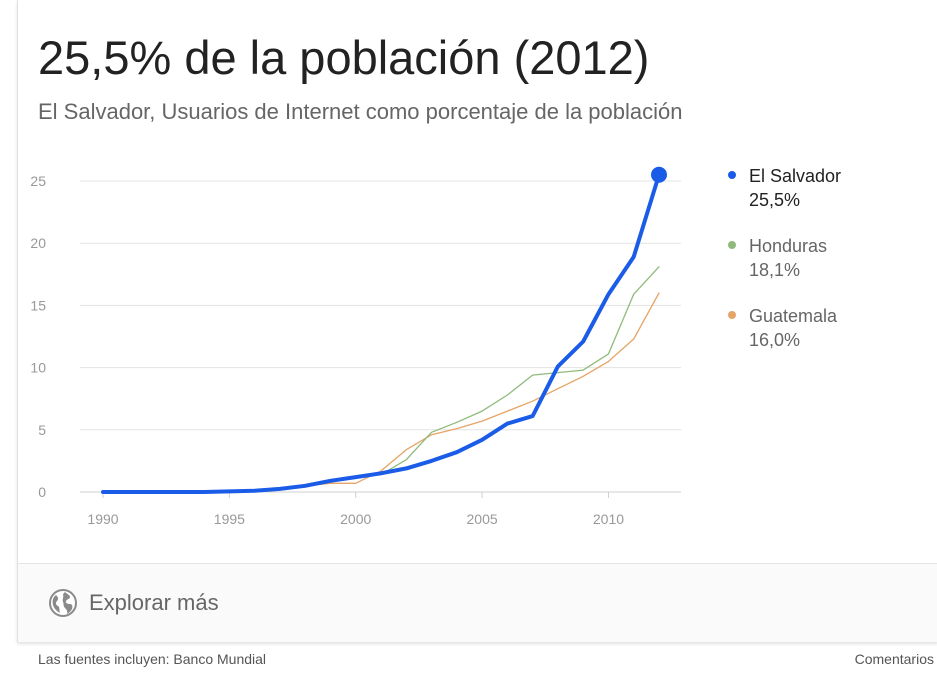  Describe the element at coordinates (822, 328) in the screenshot. I see `legend-item-guatemala: Guatemala 16,0%` at that location.